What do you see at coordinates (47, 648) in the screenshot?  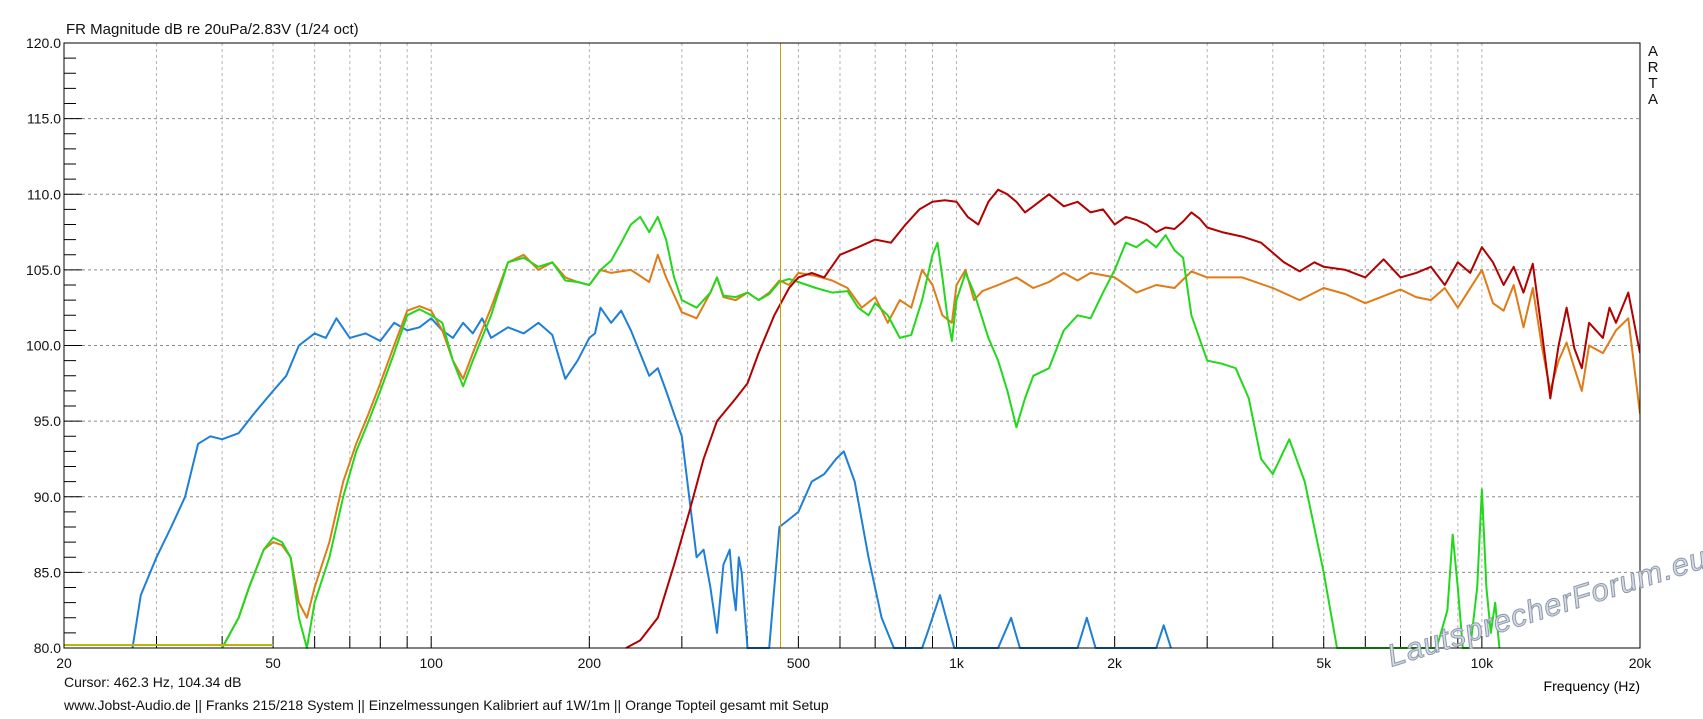 I see `y-tick-label: 80.0` at bounding box center [47, 648].